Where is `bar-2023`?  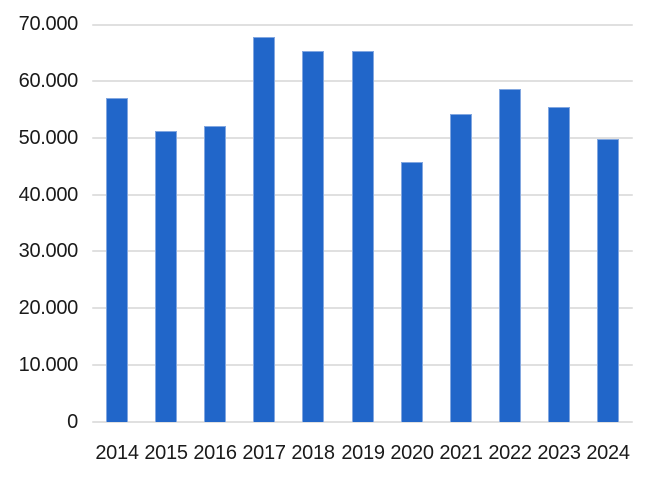 bar-2023 is located at coordinates (559, 264).